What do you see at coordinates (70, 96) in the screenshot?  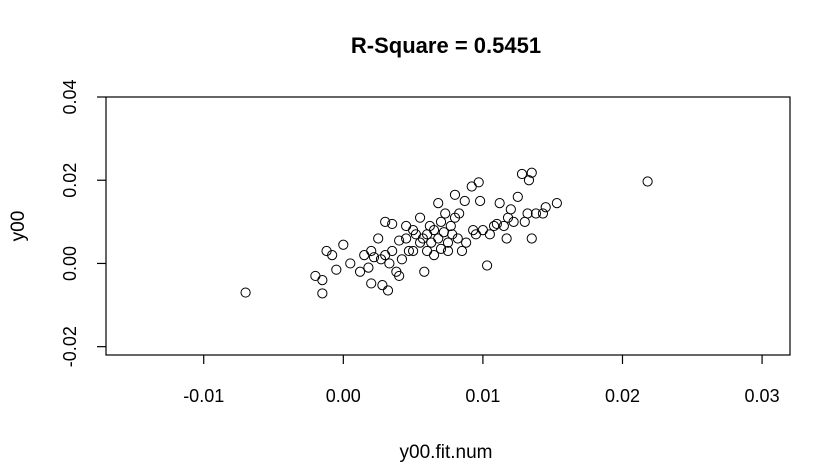 I see `y-tick-label: 0.04` at bounding box center [70, 96].